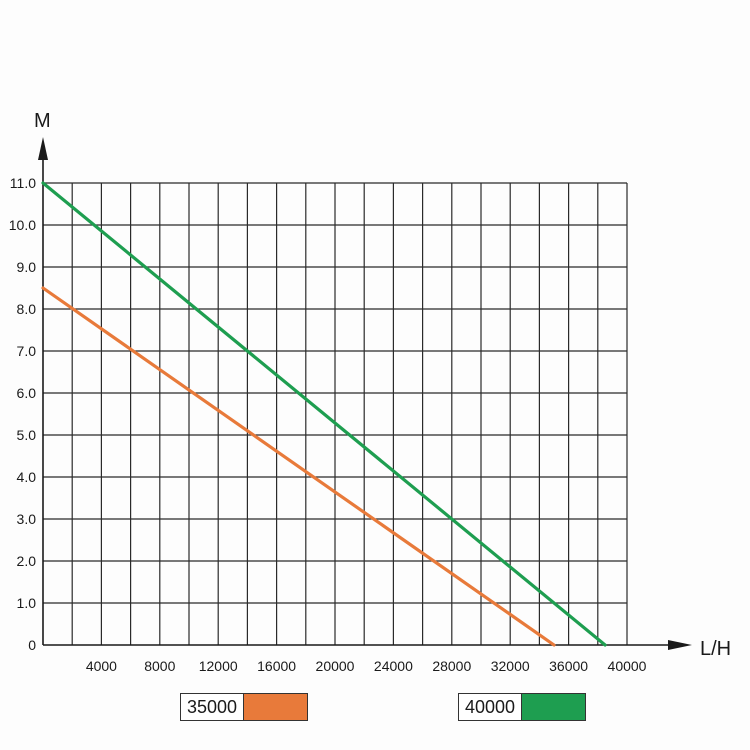 The width and height of the screenshot is (750, 750). I want to click on y-tick-label: 4.0, so click(27, 477).